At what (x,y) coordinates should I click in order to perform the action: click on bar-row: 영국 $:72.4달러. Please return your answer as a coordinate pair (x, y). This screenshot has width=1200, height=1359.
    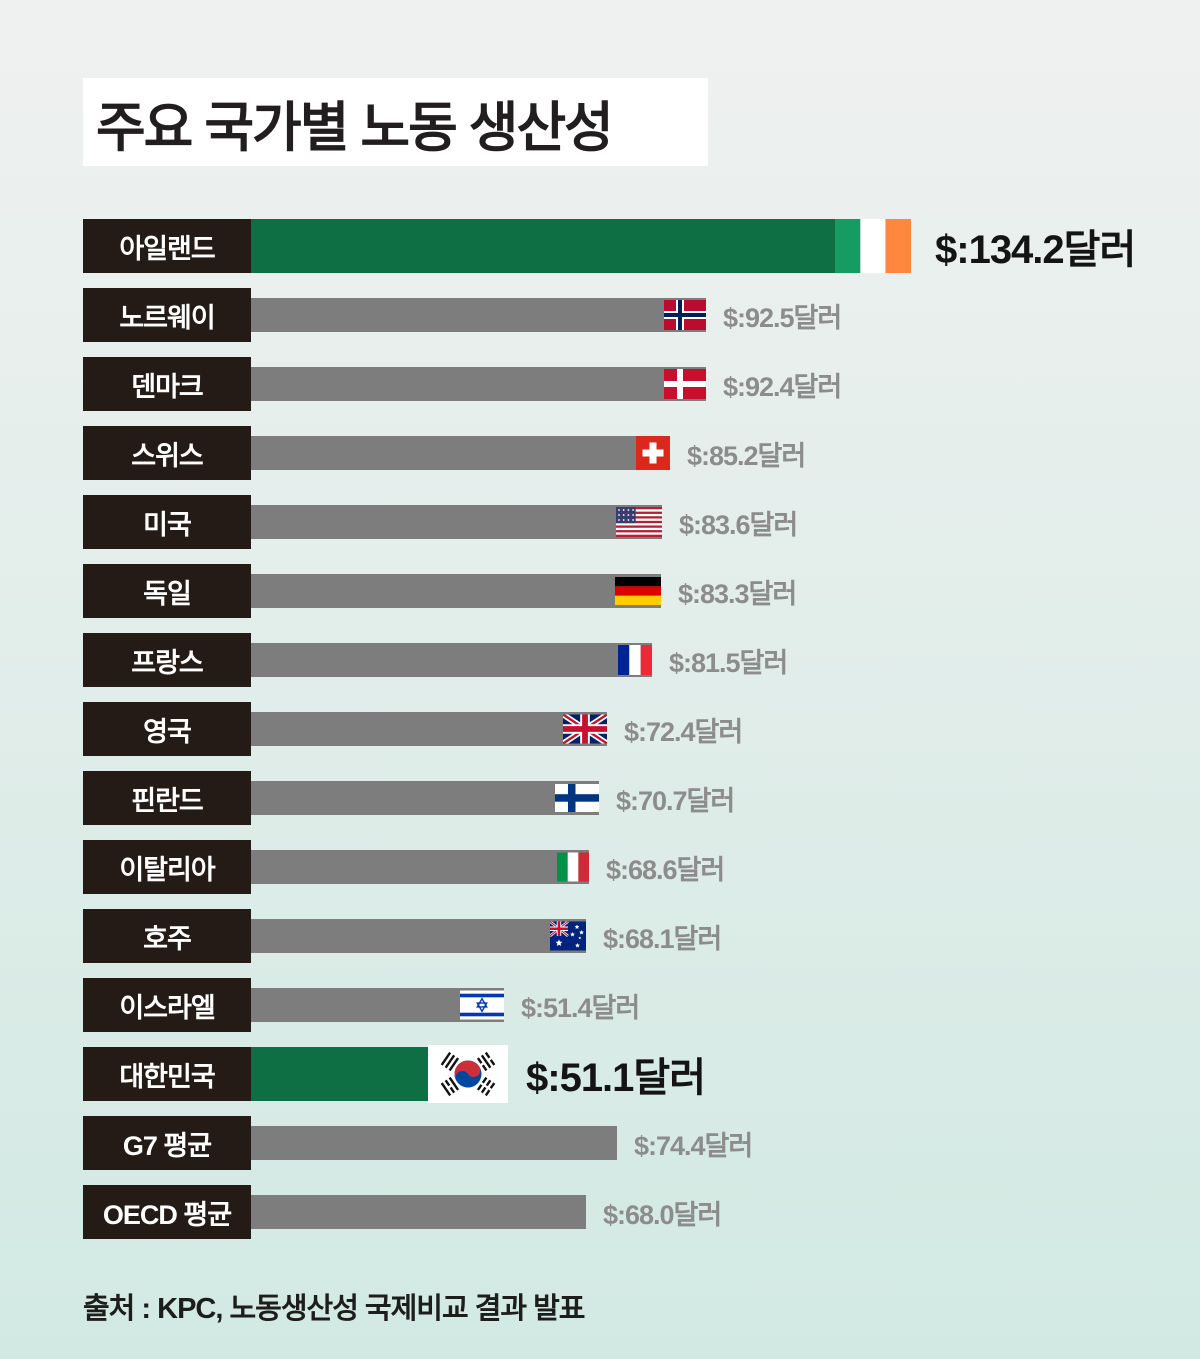
    Looking at the image, I should click on (641, 729).